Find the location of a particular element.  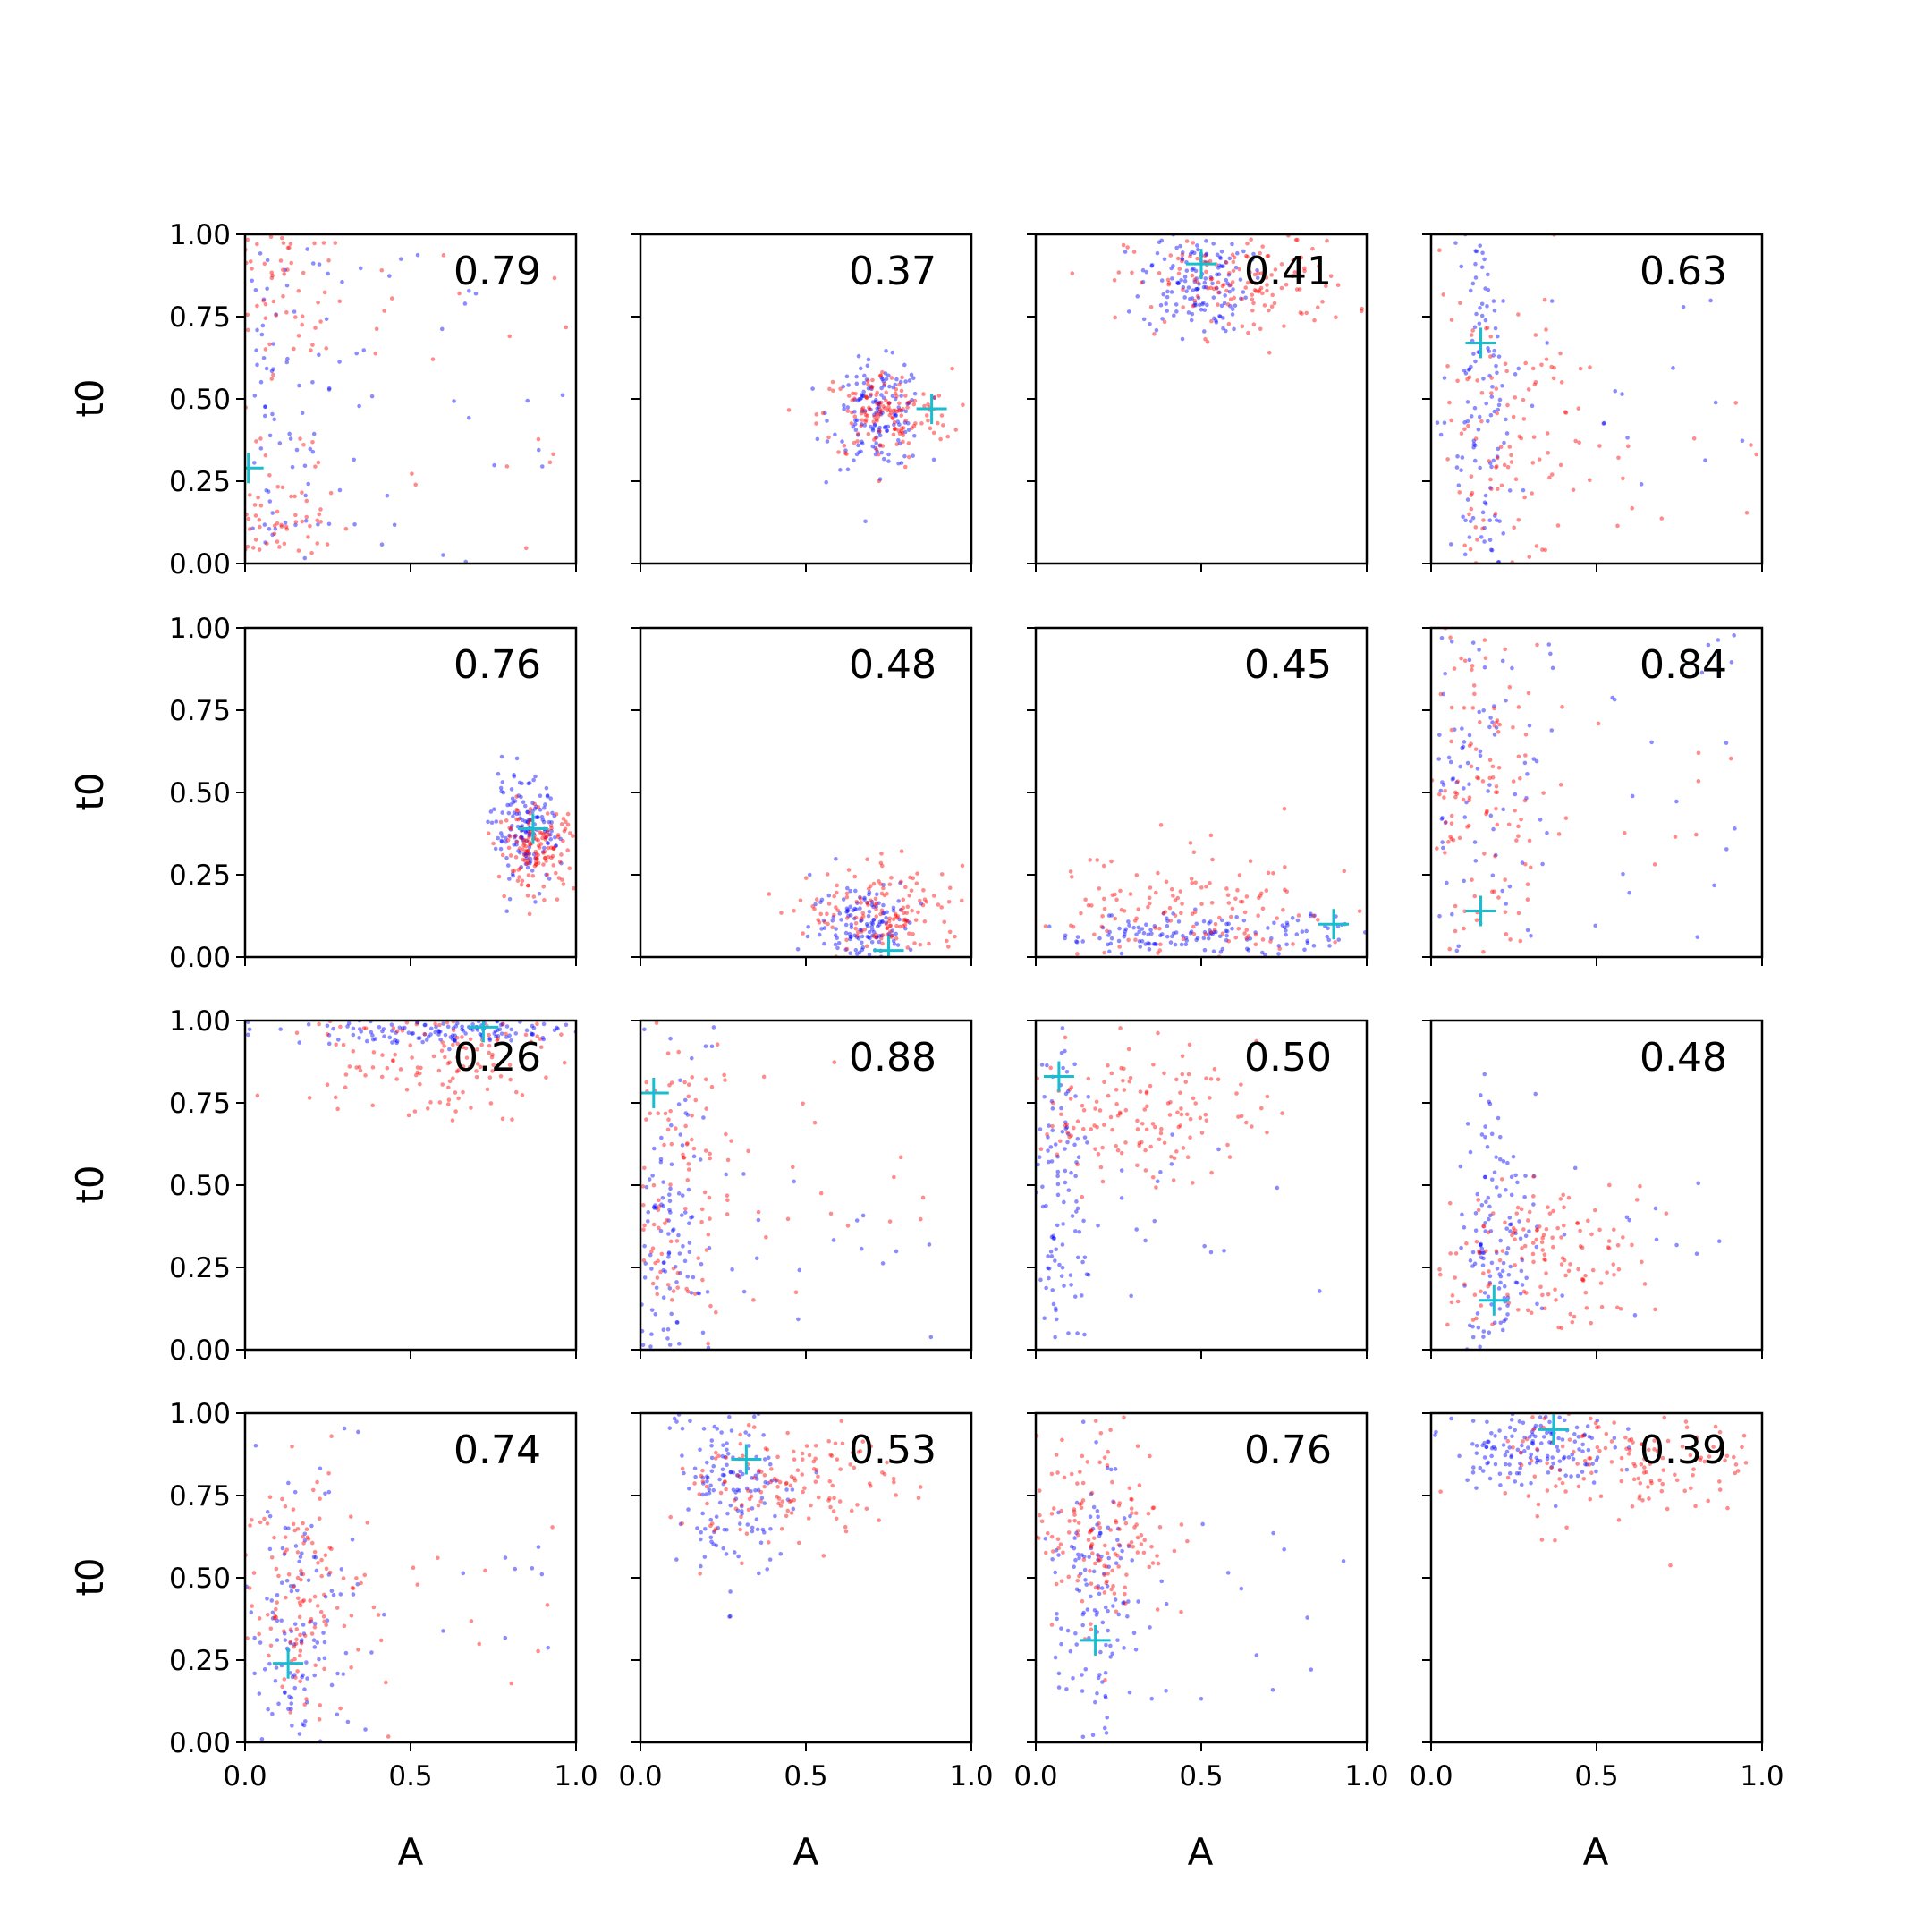

scatter-points is located at coordinates (1179, 1183).